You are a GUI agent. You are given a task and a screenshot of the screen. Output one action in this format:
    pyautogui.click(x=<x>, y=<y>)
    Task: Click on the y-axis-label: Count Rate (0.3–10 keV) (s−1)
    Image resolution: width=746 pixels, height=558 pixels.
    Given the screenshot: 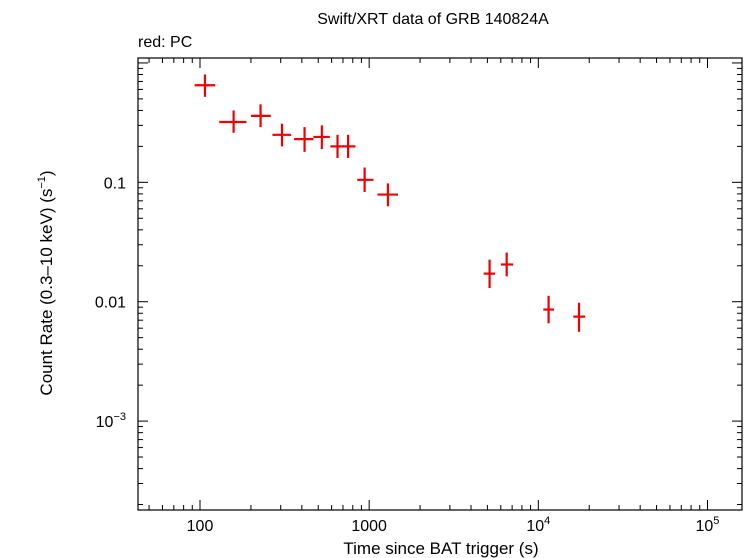 What is the action you would take?
    pyautogui.click(x=46, y=282)
    